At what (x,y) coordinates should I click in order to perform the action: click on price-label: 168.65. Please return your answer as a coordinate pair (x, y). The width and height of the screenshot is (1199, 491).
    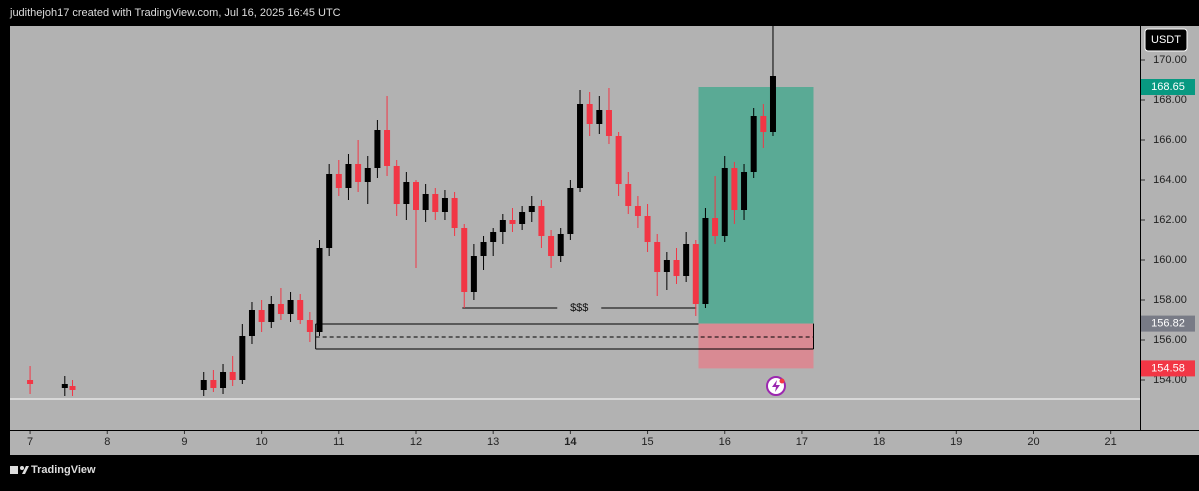
    Looking at the image, I should click on (1168, 87).